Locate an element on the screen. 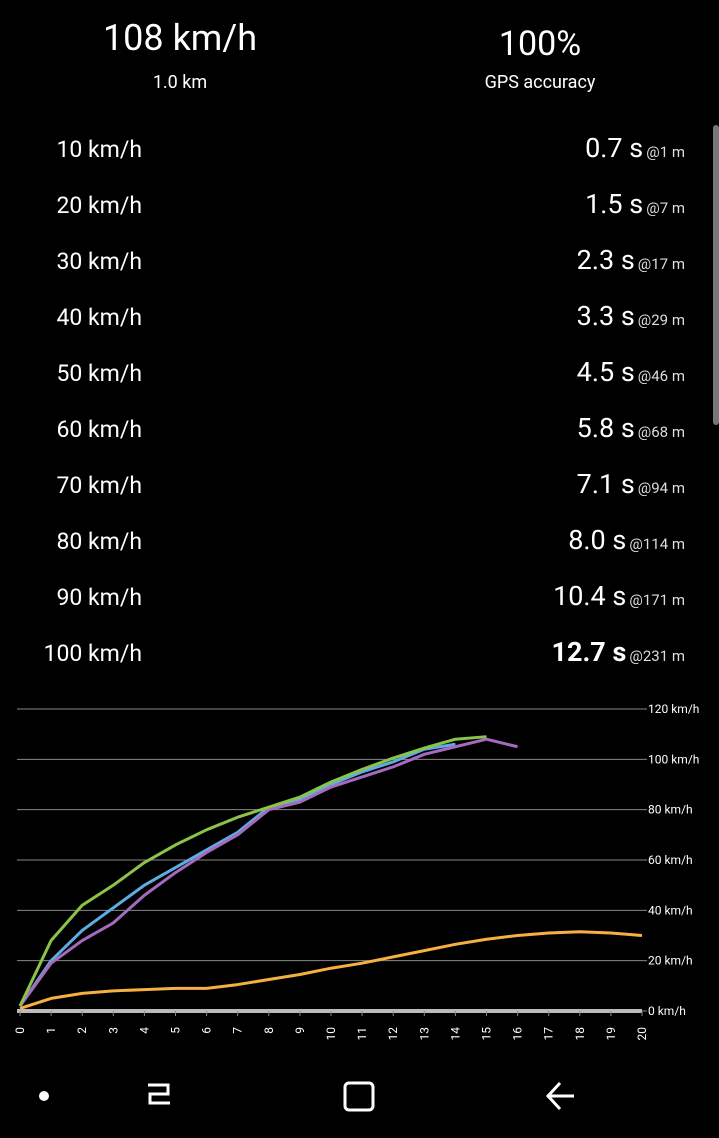  home-button is located at coordinates (359, 1096).